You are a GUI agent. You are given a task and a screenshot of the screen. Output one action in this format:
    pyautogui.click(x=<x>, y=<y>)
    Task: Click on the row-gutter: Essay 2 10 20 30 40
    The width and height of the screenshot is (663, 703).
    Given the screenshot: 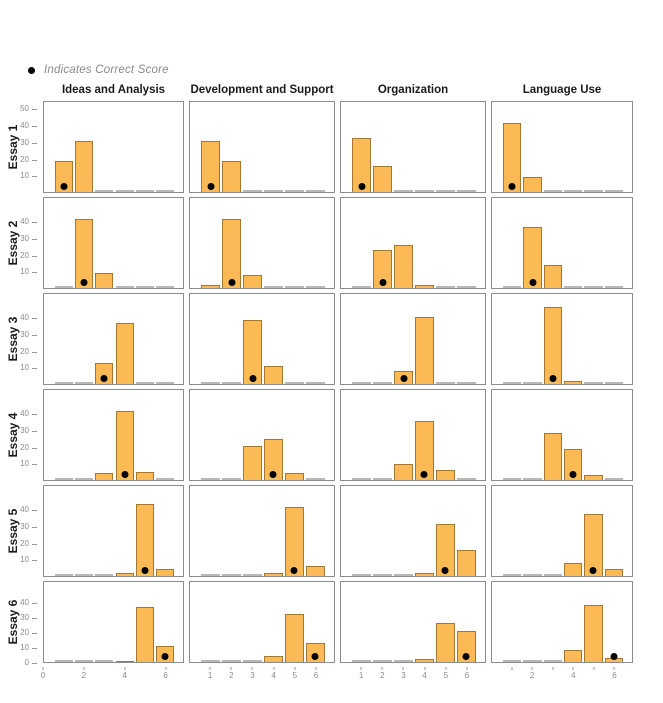 What is the action you would take?
    pyautogui.click(x=19, y=243)
    